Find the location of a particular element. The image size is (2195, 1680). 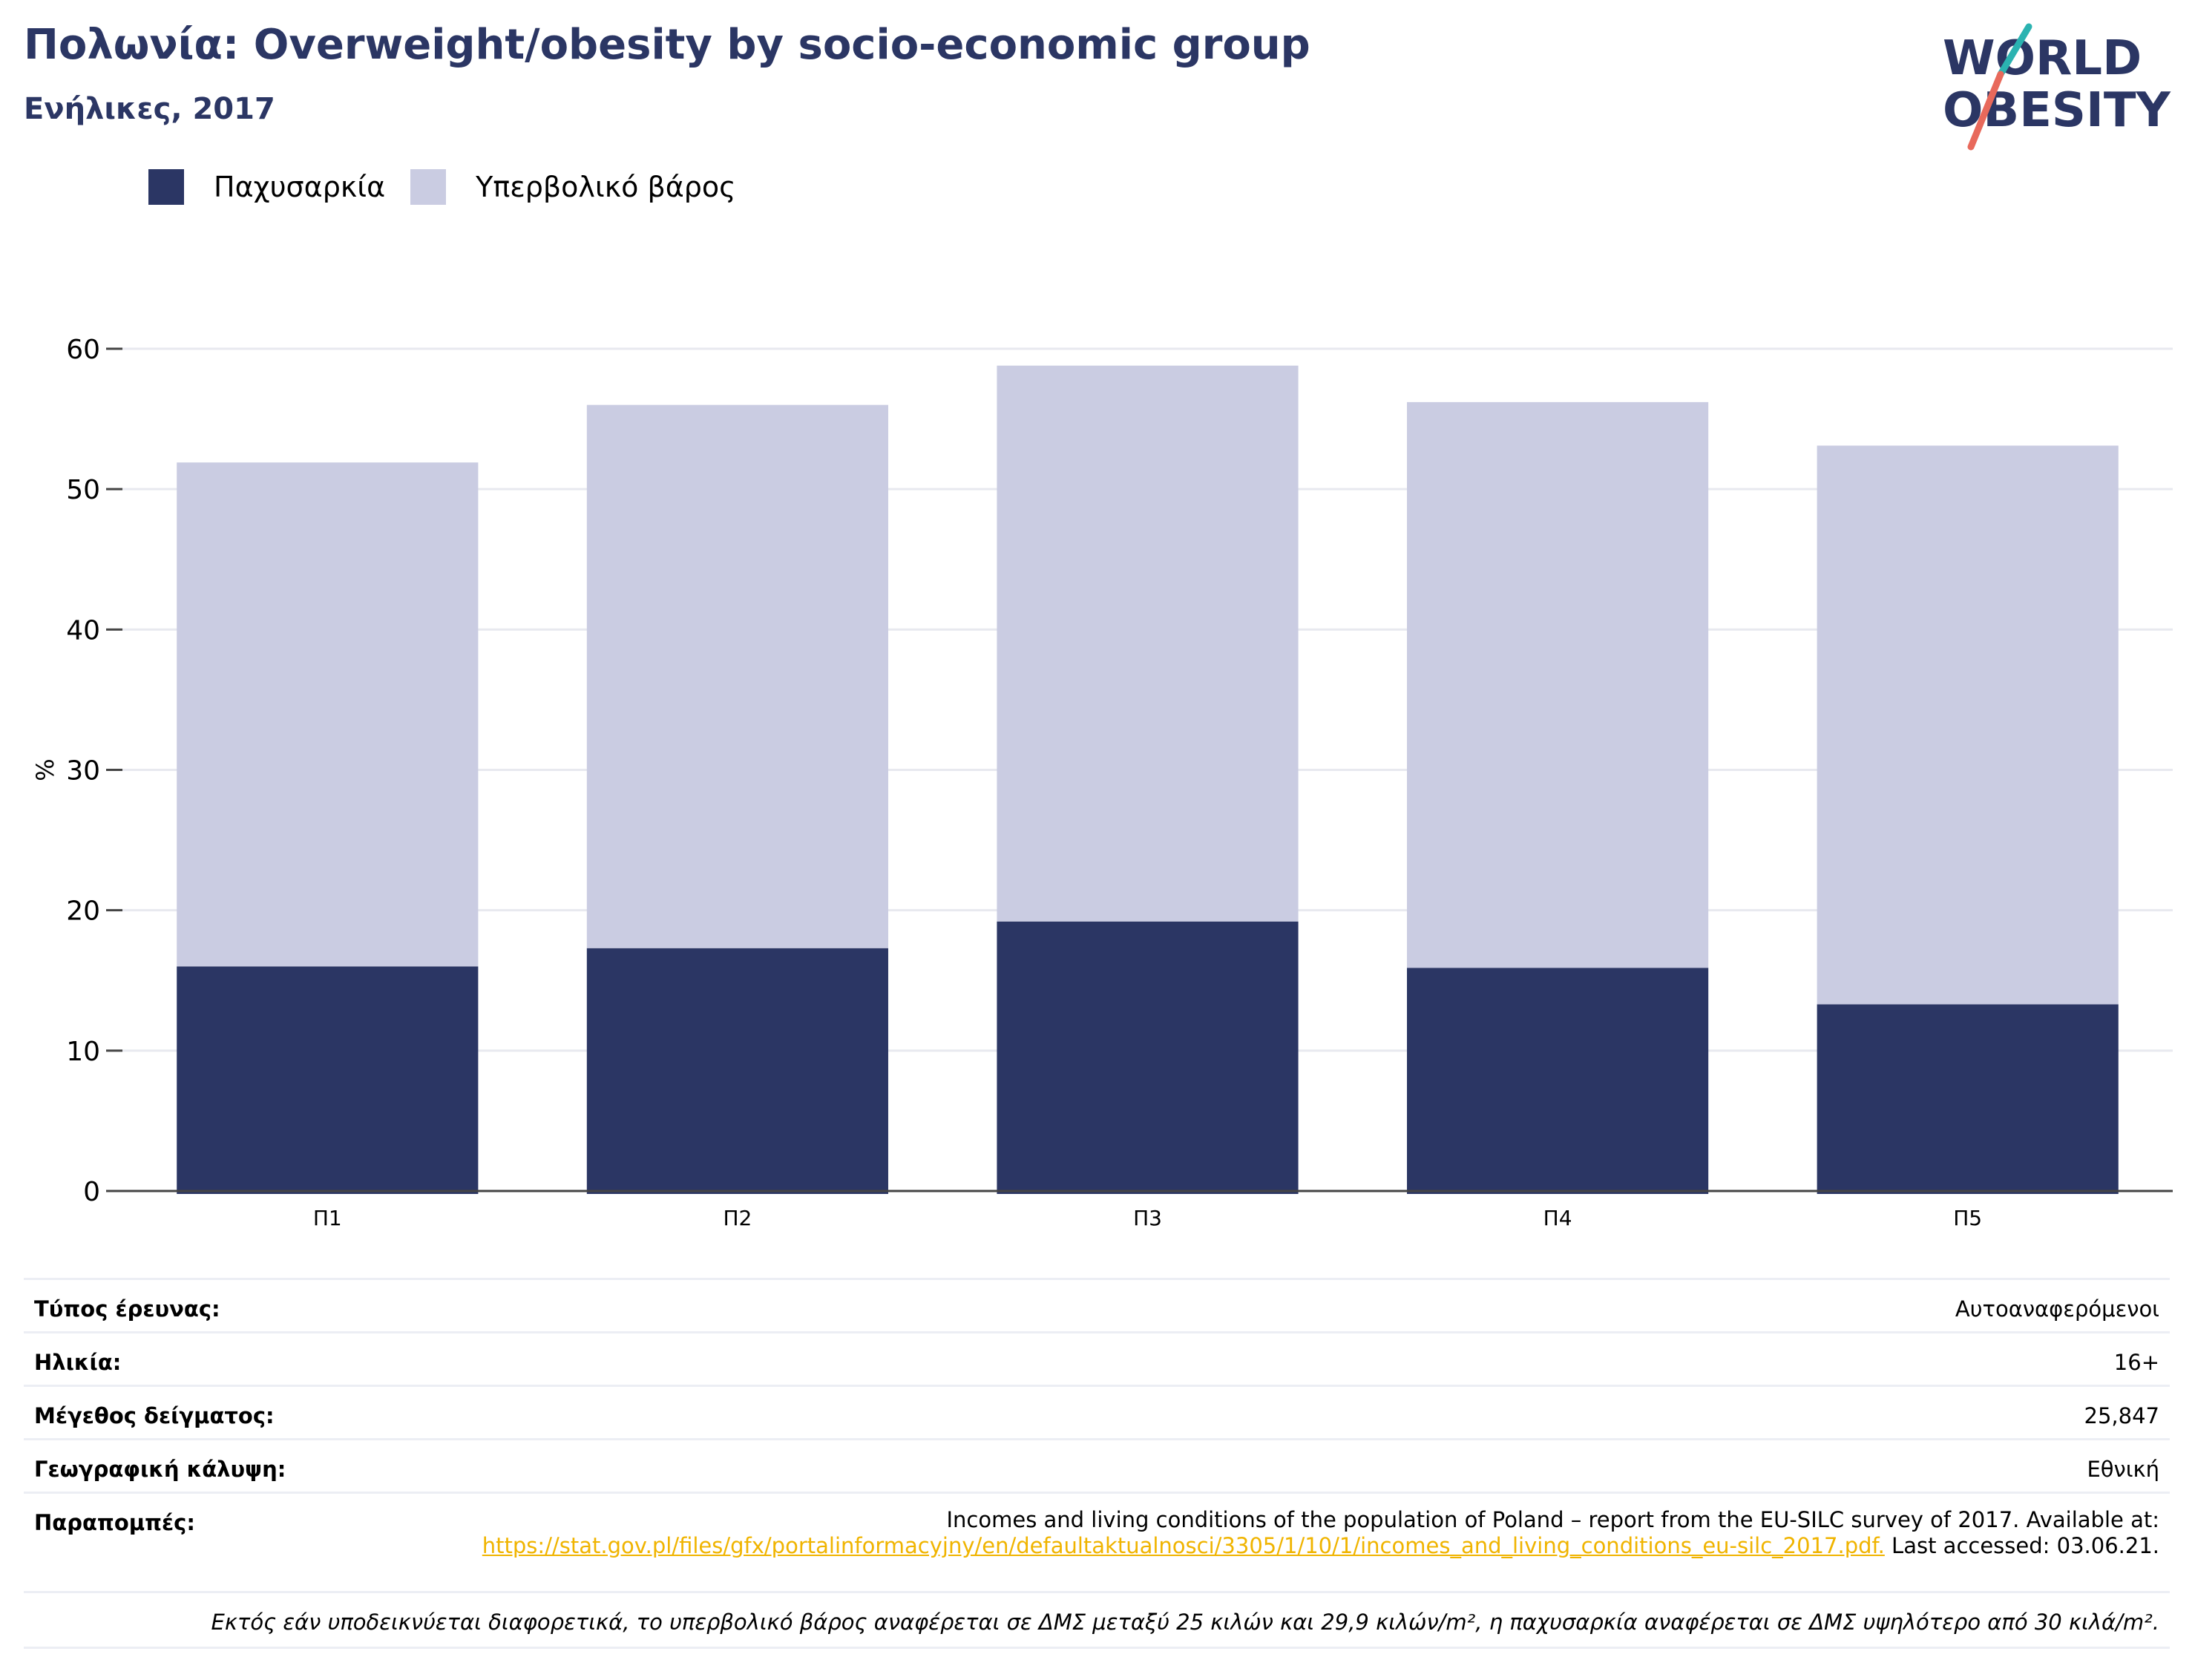

x-tick-label: Π5 is located at coordinates (1967, 1218).